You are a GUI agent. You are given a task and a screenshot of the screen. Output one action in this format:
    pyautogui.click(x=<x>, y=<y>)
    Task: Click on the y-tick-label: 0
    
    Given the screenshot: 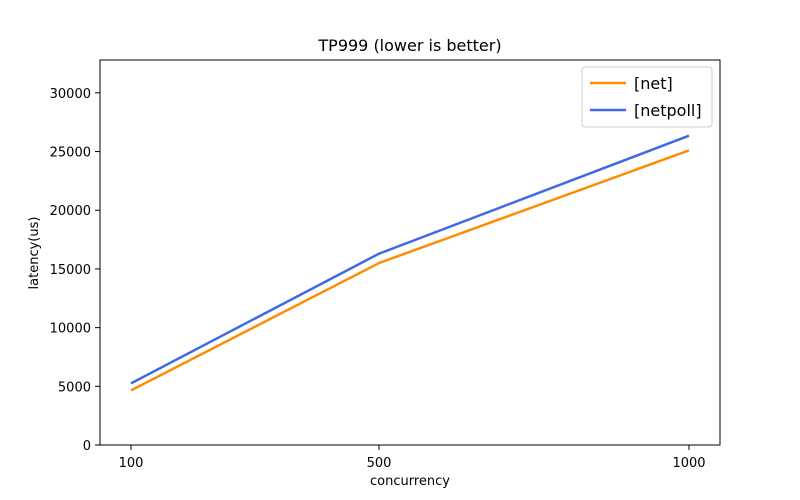 What is the action you would take?
    pyautogui.click(x=87, y=446)
    